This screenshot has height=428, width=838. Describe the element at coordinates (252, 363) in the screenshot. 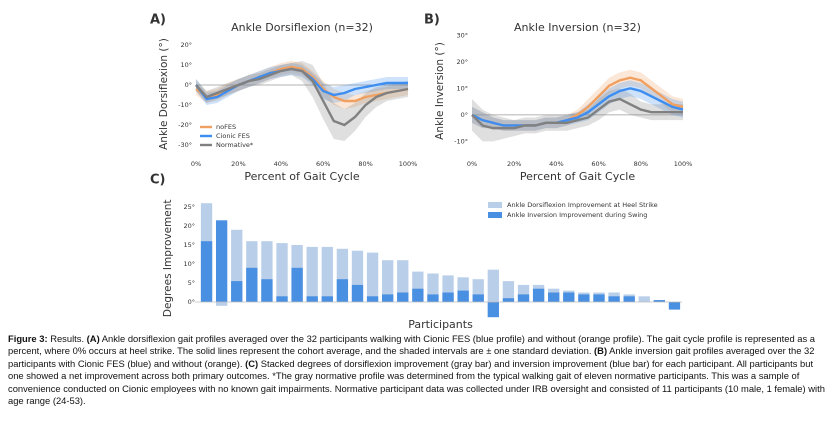

I see `caption-text: (C)` at that location.